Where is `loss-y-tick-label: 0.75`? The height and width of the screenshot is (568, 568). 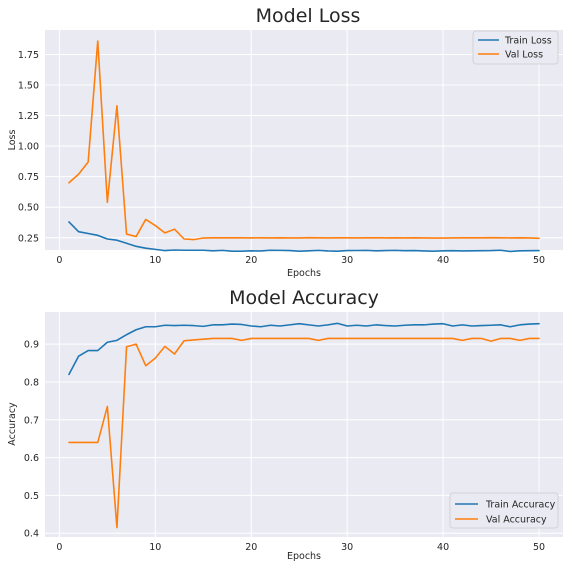
loss-y-tick-label: 0.75 is located at coordinates (28, 177).